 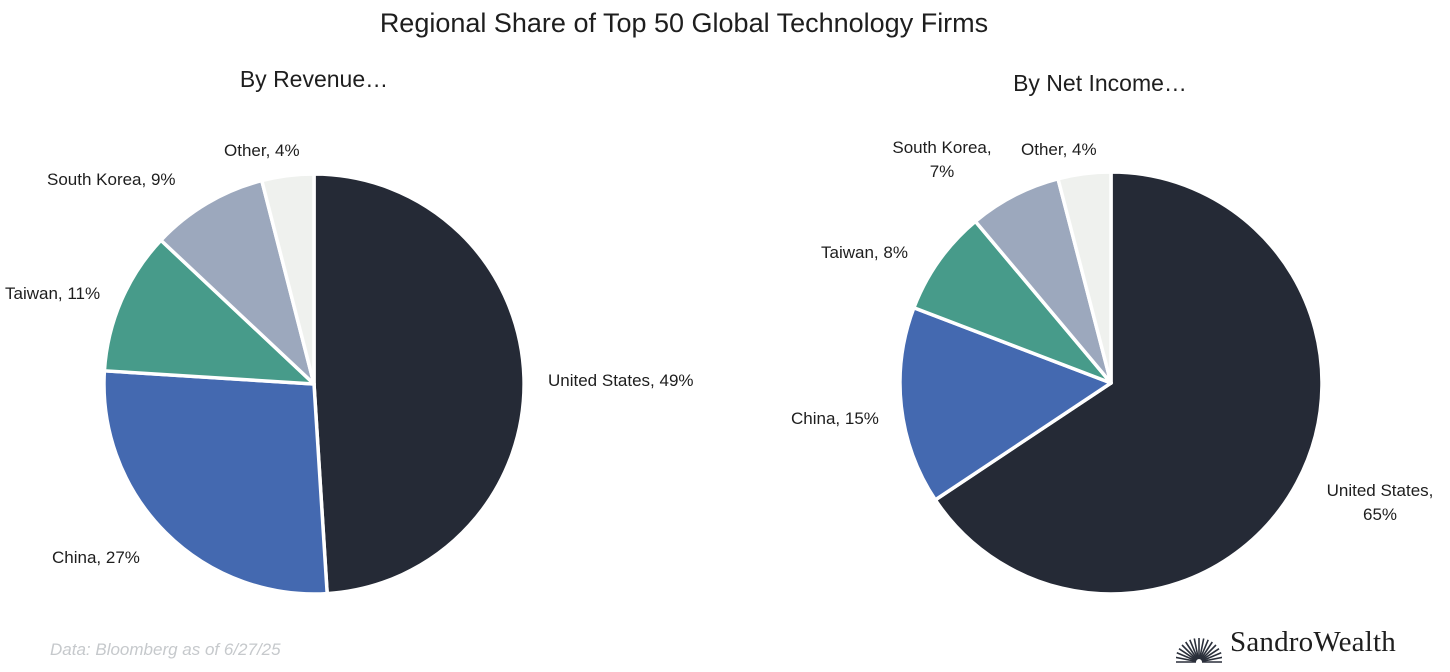 I want to click on sandrowealth-logo: SandroWealth, so click(x=1286, y=642).